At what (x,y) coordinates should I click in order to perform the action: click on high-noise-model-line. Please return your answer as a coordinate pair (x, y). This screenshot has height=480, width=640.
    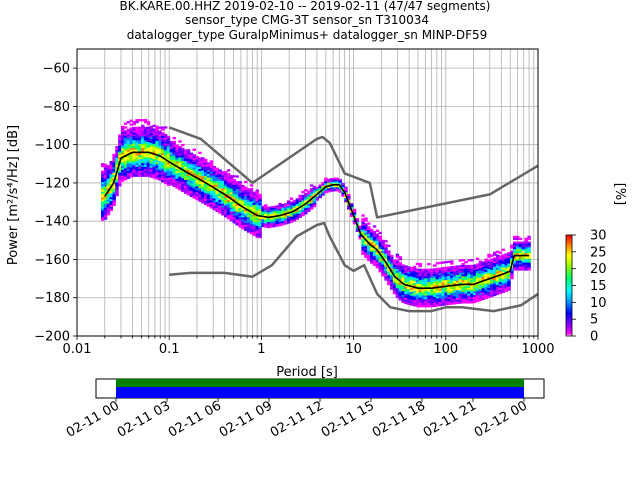
    Looking at the image, I should click on (353, 172).